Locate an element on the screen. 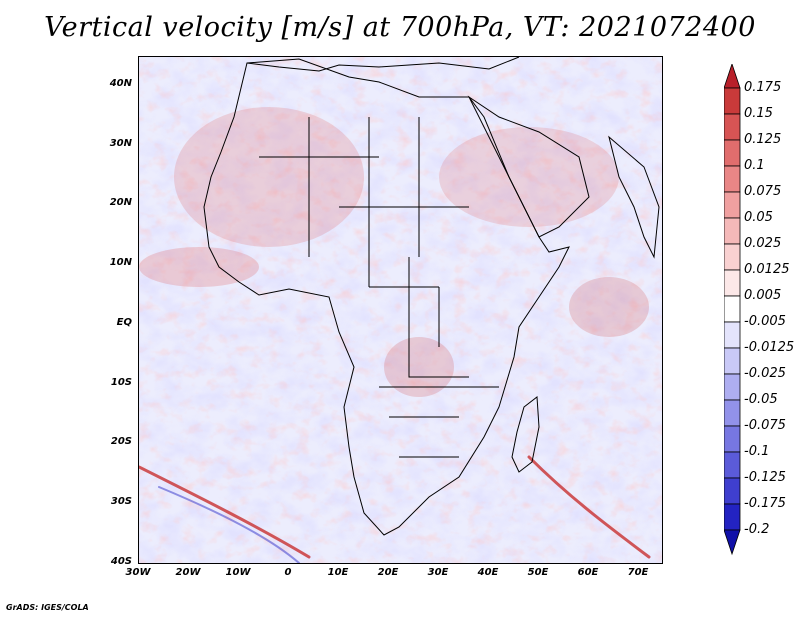  lon-label: 30E is located at coordinates (438, 572).